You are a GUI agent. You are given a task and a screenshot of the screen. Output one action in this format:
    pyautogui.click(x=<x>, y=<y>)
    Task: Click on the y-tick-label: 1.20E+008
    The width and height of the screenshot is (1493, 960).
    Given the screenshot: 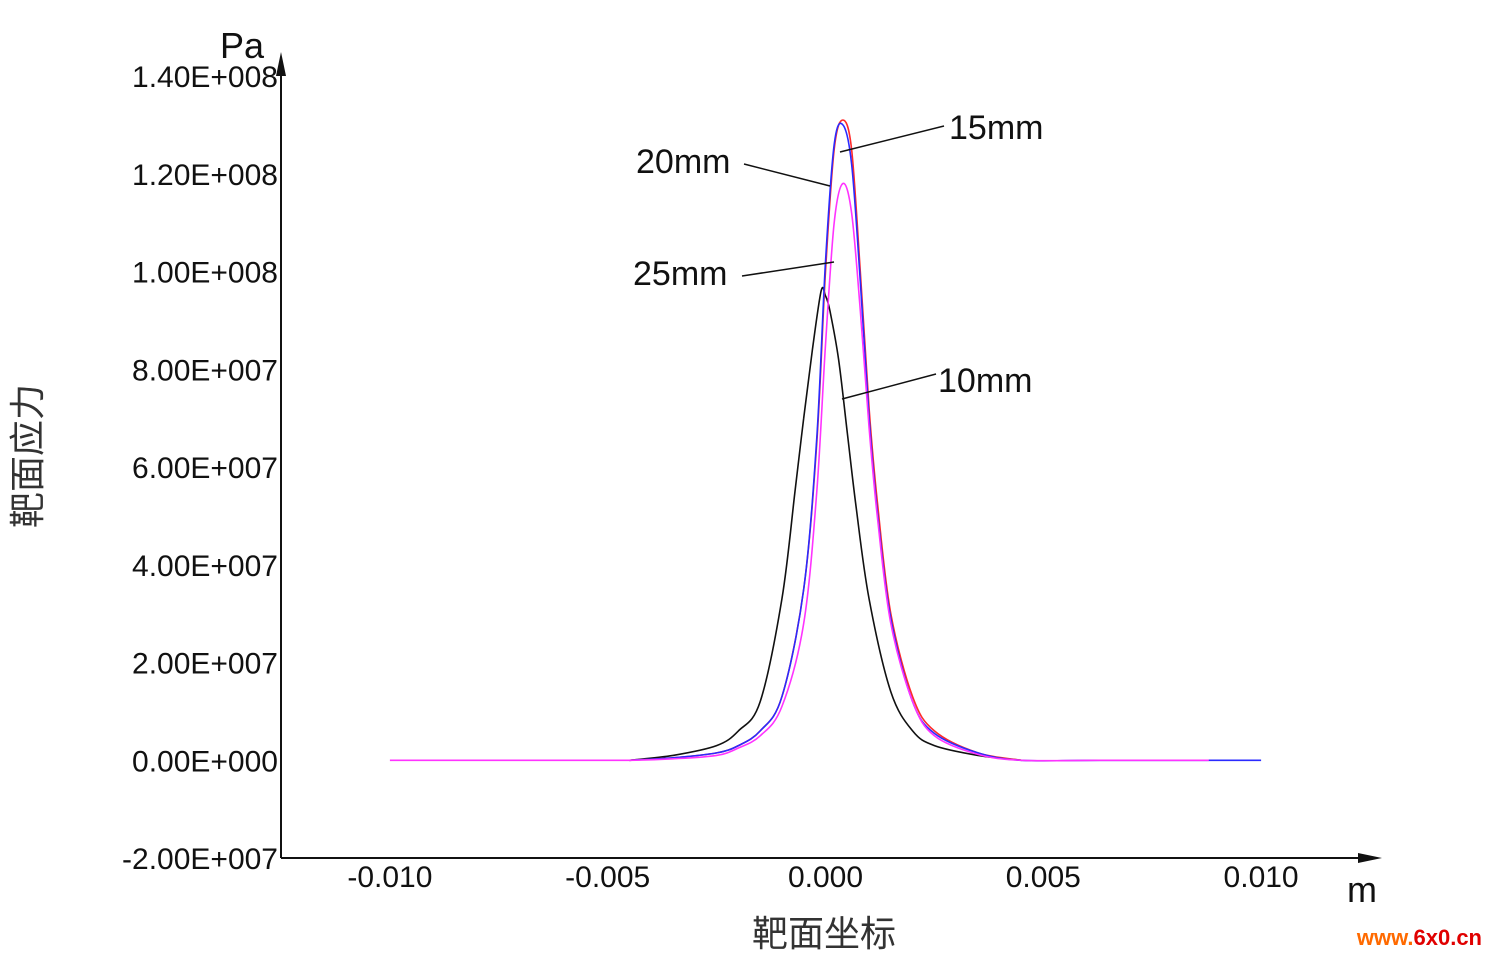 What is the action you would take?
    pyautogui.click(x=205, y=175)
    